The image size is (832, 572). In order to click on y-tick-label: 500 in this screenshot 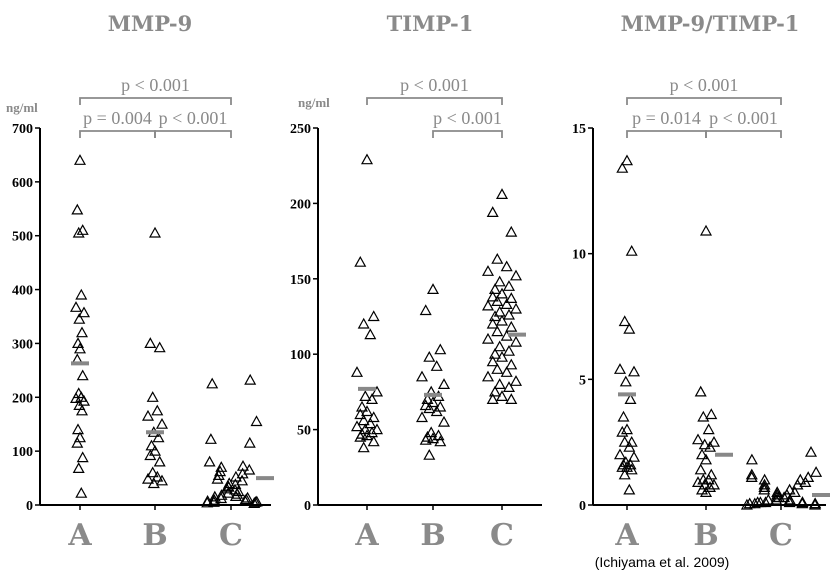, I will do `click(22, 237)`.